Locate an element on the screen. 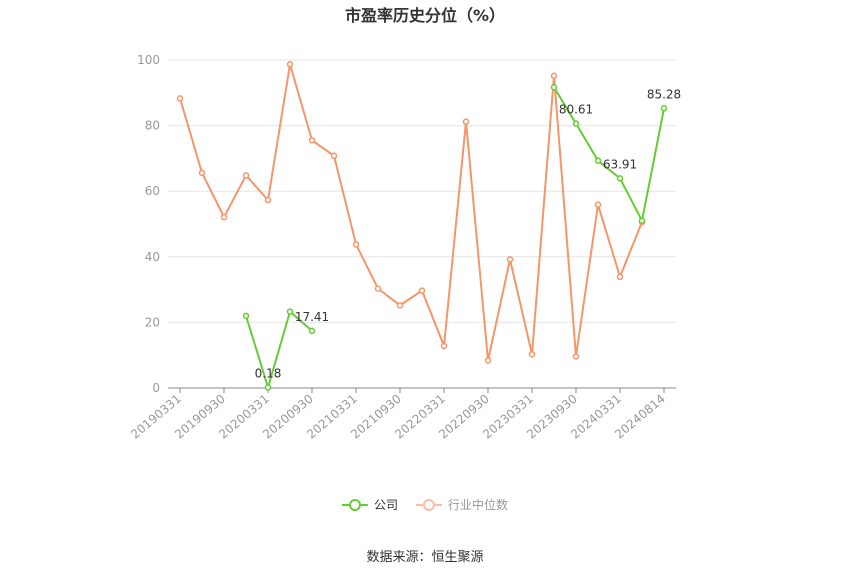 This screenshot has height=575, width=850. data-source: 数据来源：恒生聚源 is located at coordinates (425, 557).